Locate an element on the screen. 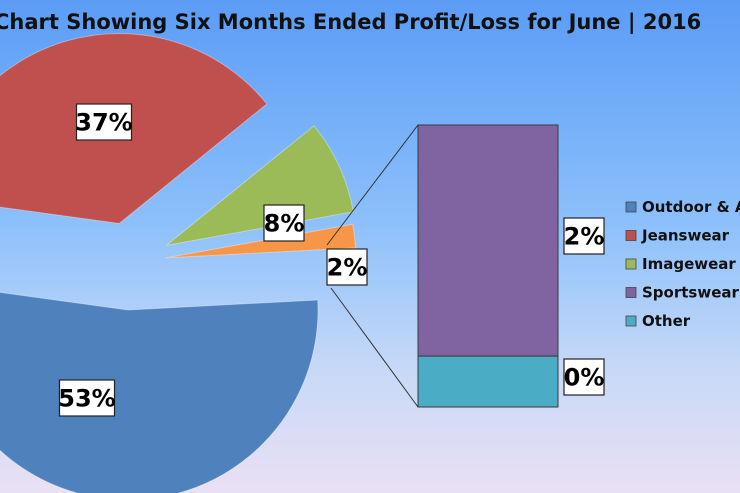  legend-label: Other is located at coordinates (666, 321).